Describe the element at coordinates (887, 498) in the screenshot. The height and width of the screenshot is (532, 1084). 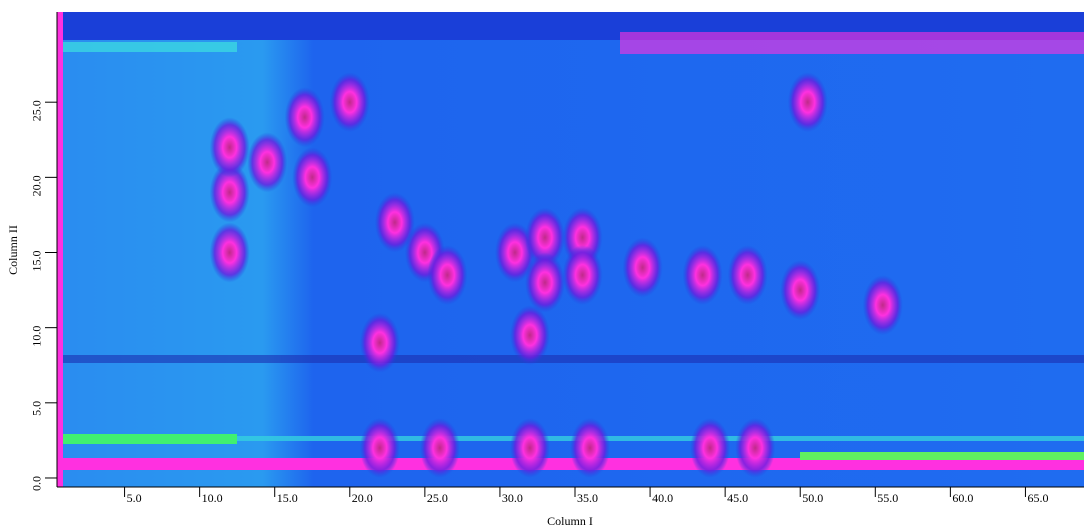
I see `x-tick-label: 55.0` at that location.